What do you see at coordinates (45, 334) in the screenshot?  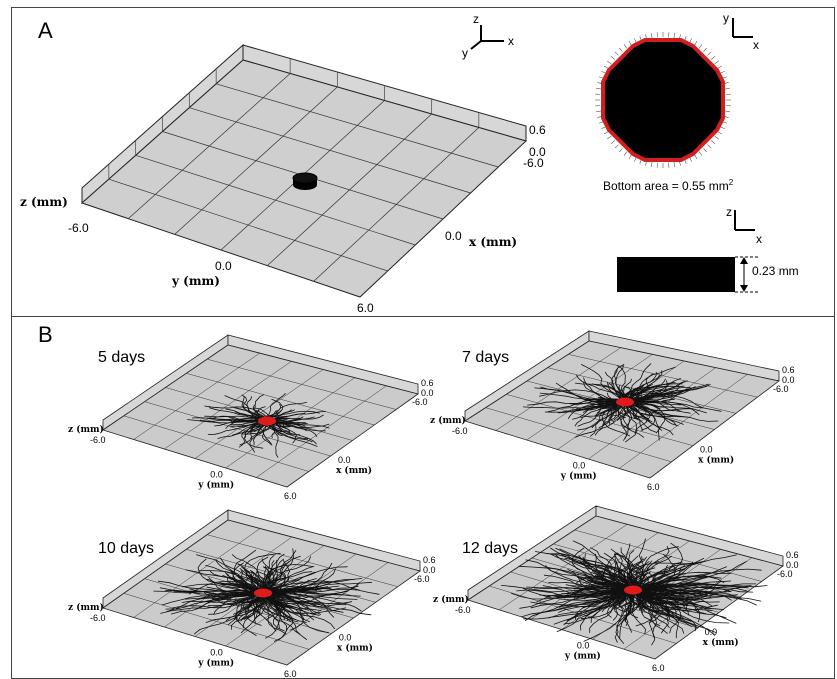 I see `panel-b-label: B` at bounding box center [45, 334].